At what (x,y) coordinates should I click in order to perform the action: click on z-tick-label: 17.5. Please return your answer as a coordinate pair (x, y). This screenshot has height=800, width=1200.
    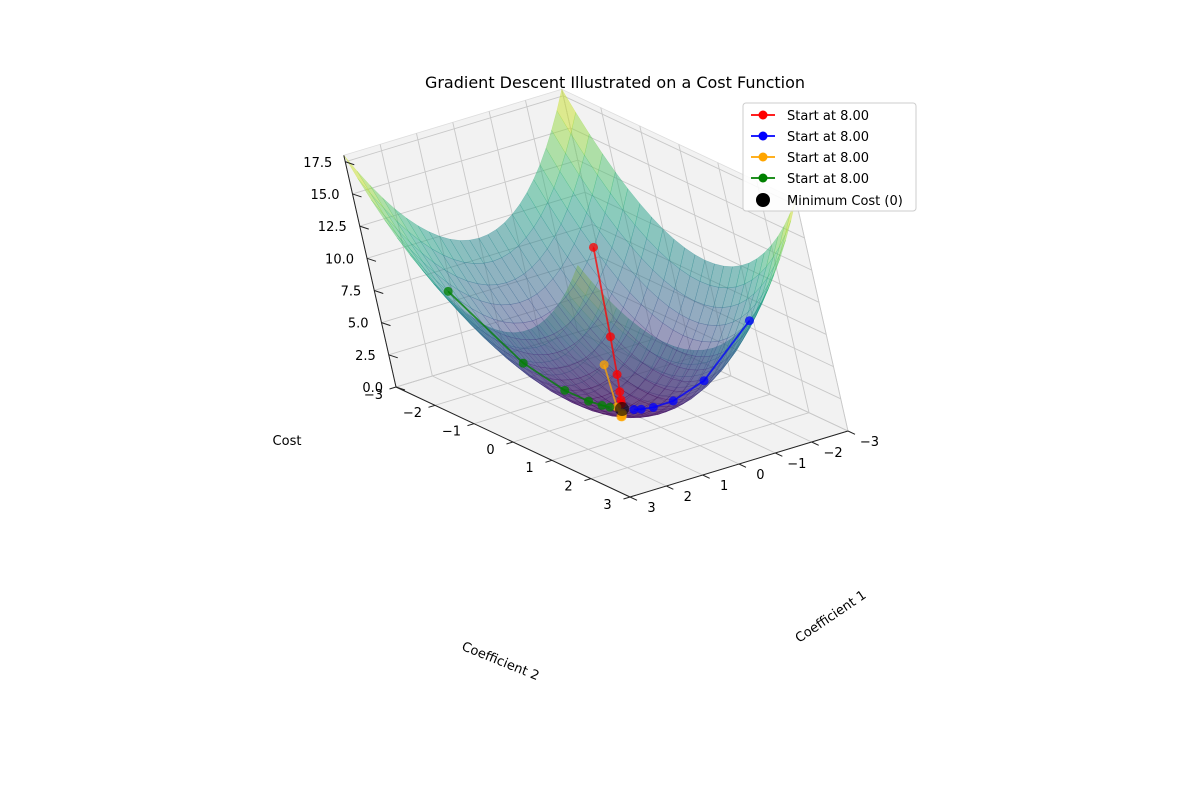
    Looking at the image, I should click on (317, 163).